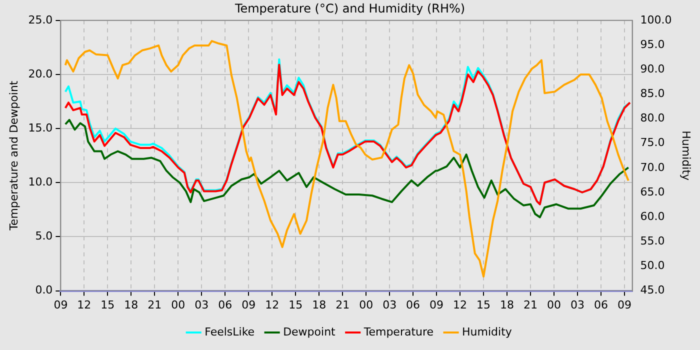  I want to click on legend-label: Dewpoint, so click(309, 331).